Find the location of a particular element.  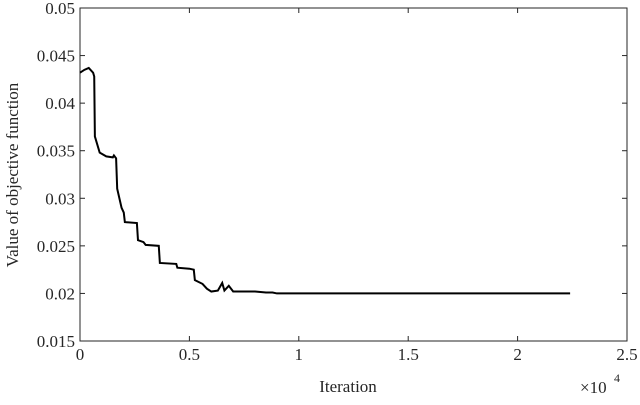

y-tick-label: 0.035 is located at coordinates (56, 151).